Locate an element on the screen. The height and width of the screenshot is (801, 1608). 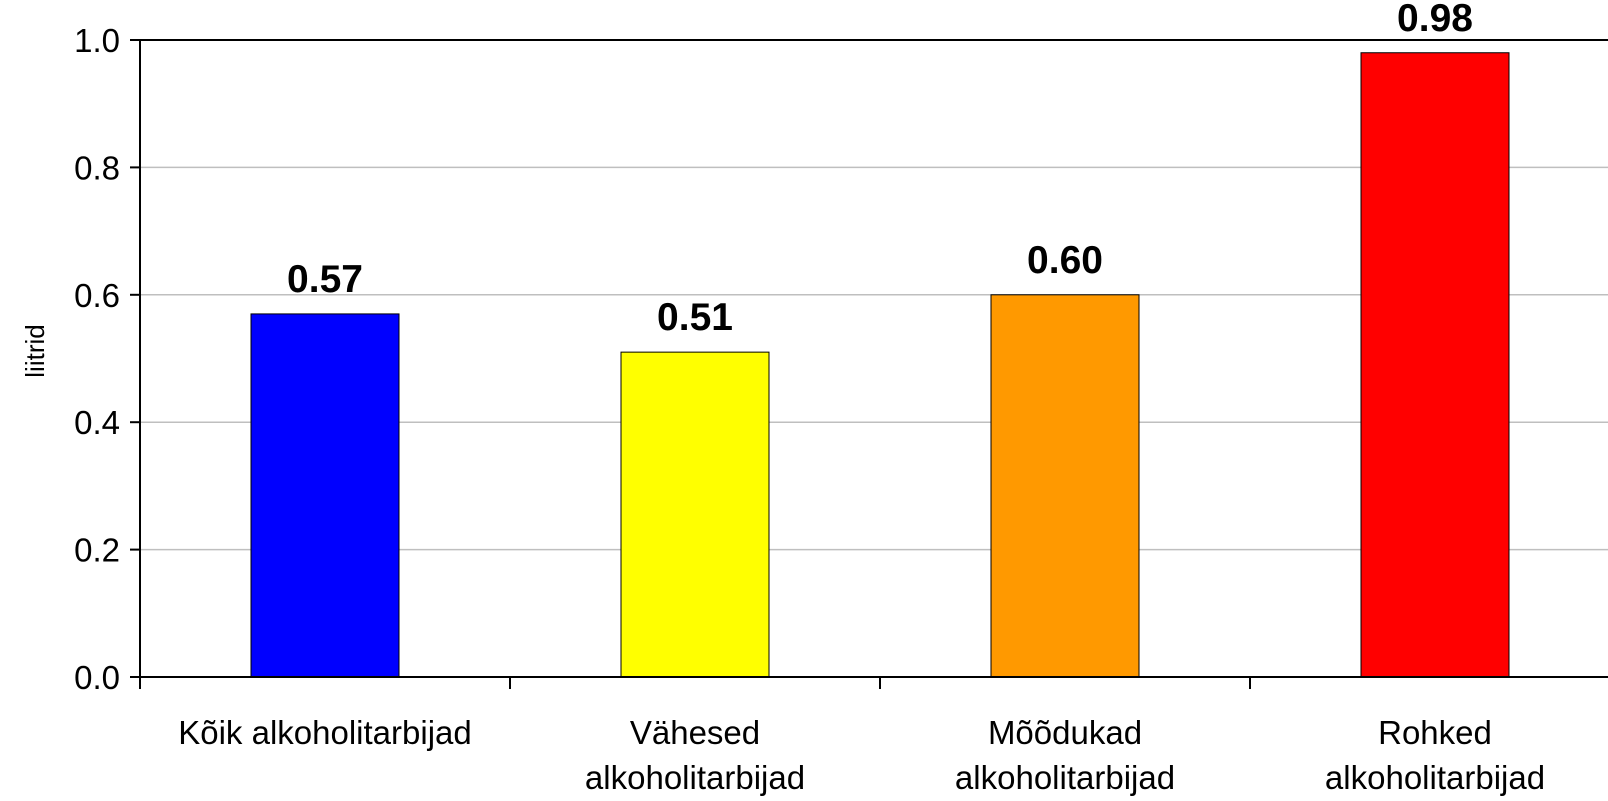
x-tick-label: Kõik alkoholitarbijad is located at coordinates (325, 732).